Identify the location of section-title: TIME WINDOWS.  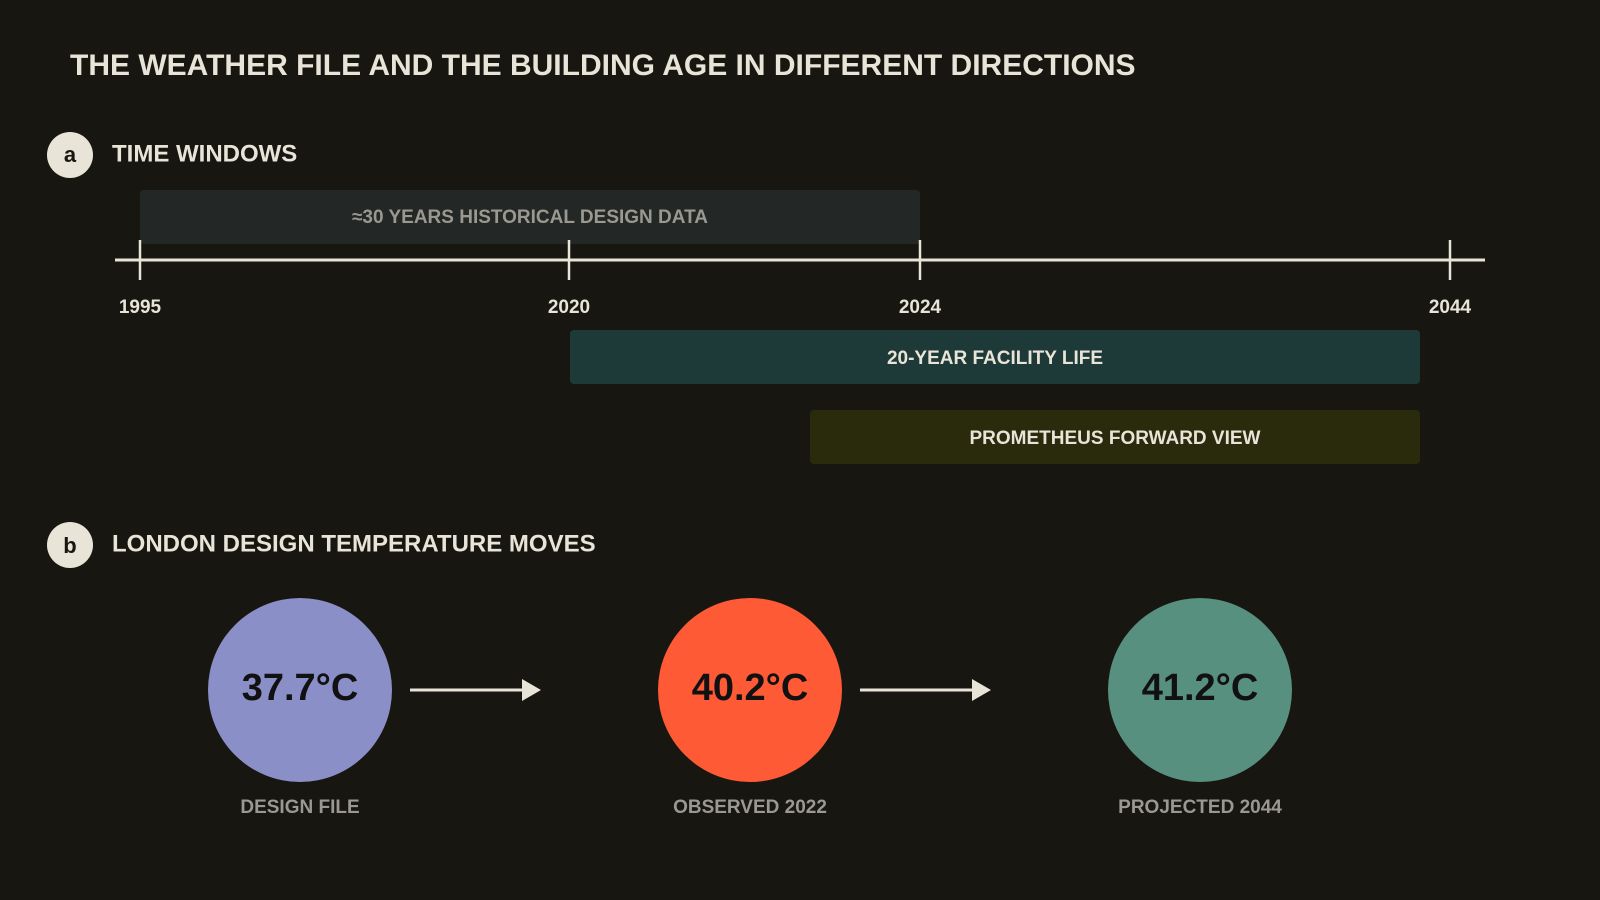
(204, 153).